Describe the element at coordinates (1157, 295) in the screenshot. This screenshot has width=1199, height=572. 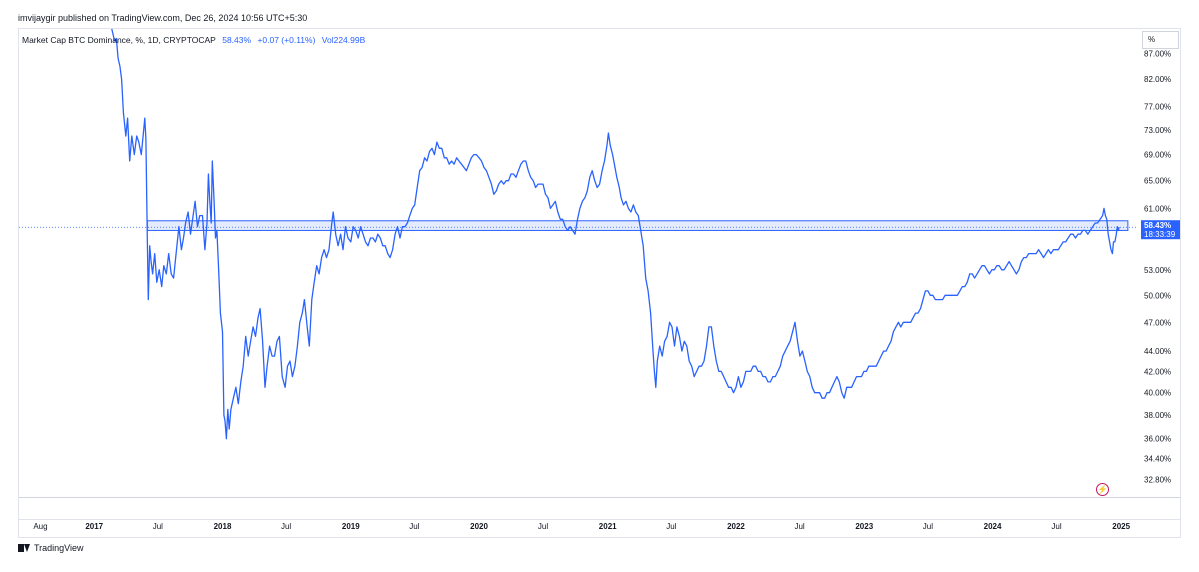
I see `y-tick-label: 50.00%` at that location.